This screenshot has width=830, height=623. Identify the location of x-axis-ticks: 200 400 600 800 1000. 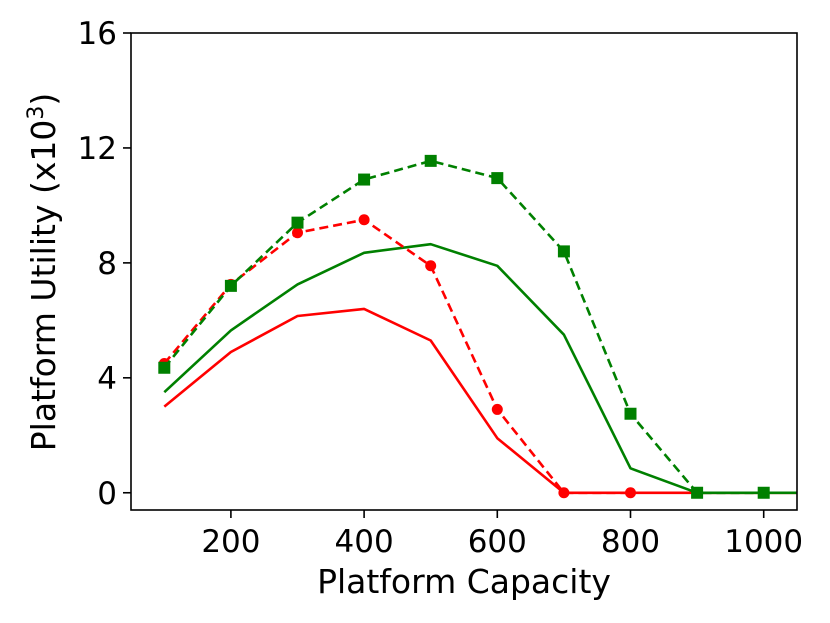
(502, 535).